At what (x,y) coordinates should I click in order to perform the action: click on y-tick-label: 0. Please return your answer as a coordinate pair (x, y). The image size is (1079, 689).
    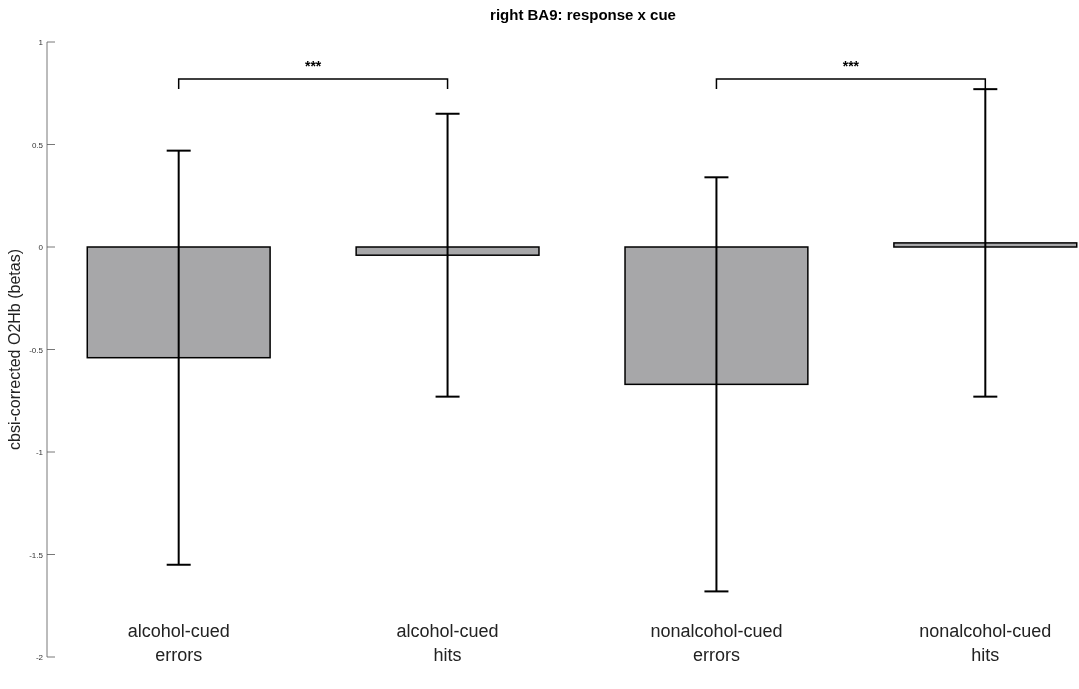
    Looking at the image, I should click on (41, 247).